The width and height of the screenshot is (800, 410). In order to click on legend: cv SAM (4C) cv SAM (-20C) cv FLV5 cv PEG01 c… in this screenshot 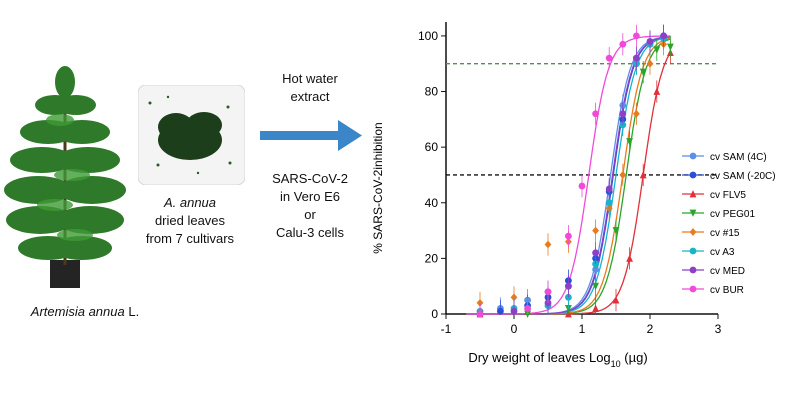, I will do `click(729, 224)`.